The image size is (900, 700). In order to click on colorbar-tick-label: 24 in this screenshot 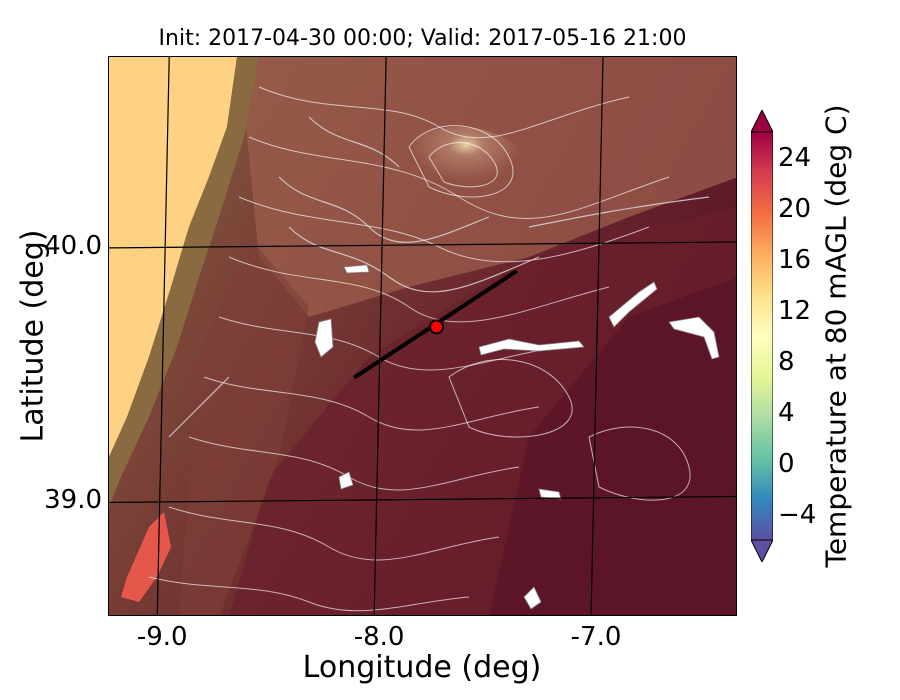, I will do `click(795, 157)`.